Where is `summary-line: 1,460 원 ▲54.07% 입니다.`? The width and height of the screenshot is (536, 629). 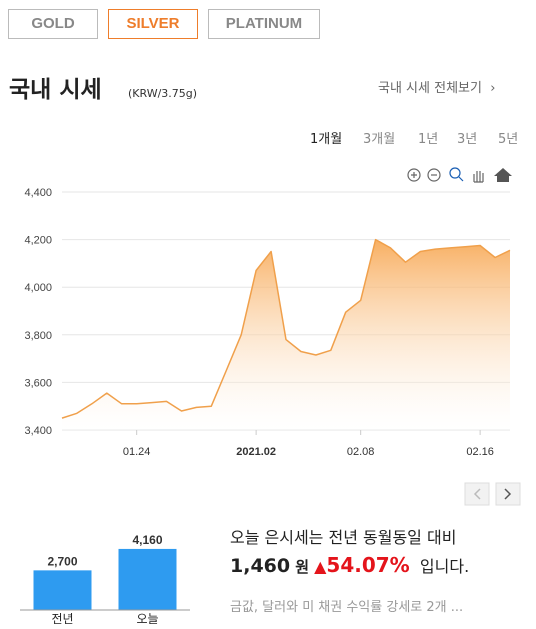
summary-line: 1,460 원 ▲54.07% 입니다. is located at coordinates (349, 565).